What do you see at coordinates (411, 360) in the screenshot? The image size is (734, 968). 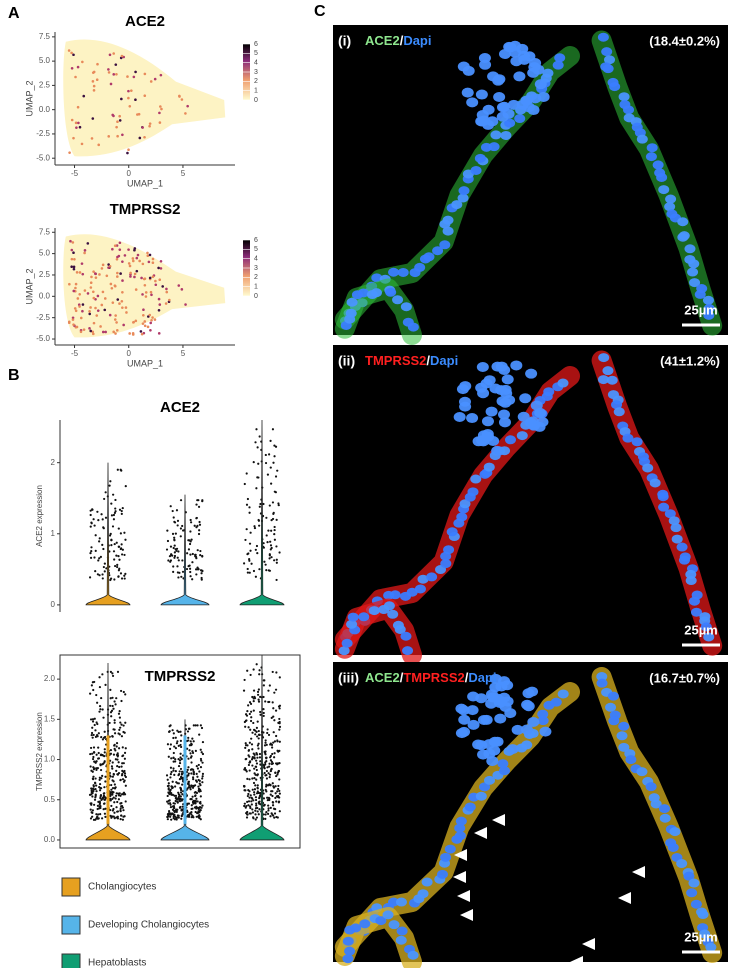 I see `stain-label: TMPRSS2/Dapi` at bounding box center [411, 360].